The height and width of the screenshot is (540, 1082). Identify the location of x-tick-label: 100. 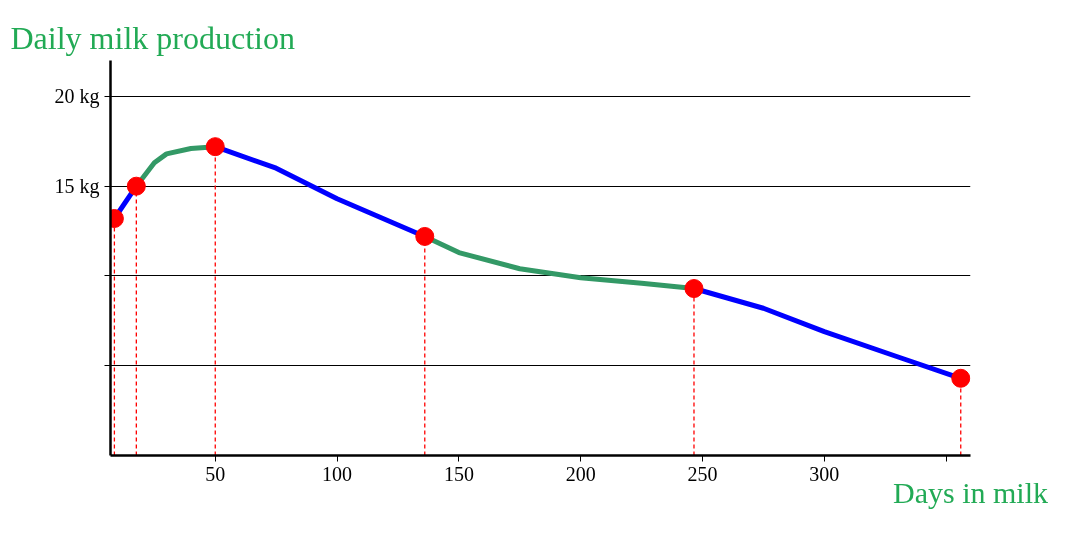
(337, 473).